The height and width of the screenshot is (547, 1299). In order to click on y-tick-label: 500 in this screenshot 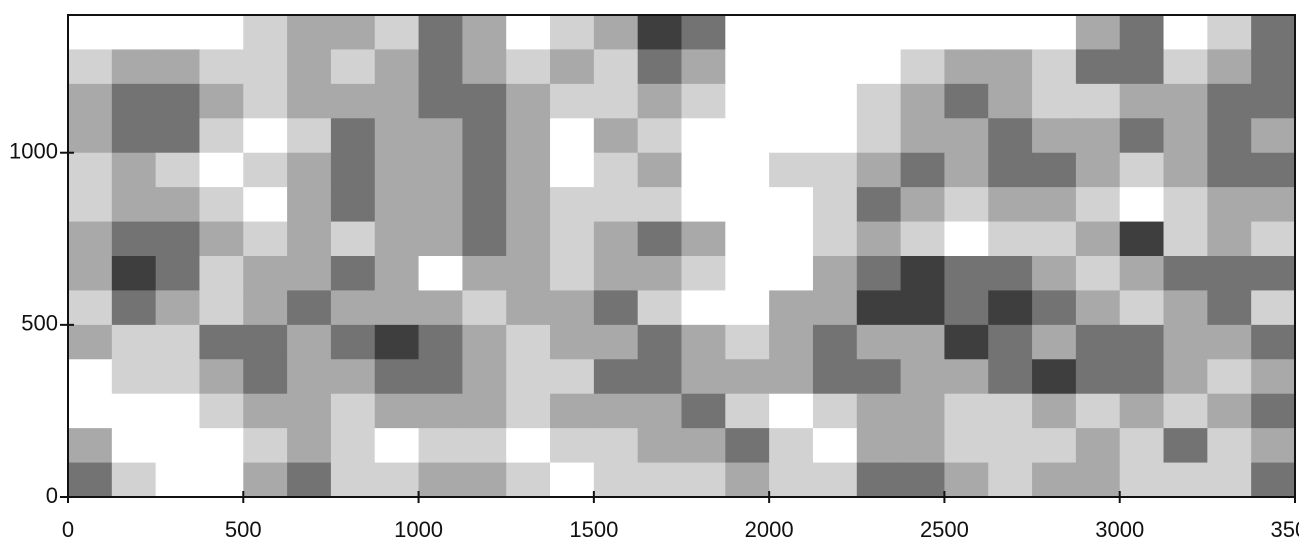, I will do `click(39, 323)`.